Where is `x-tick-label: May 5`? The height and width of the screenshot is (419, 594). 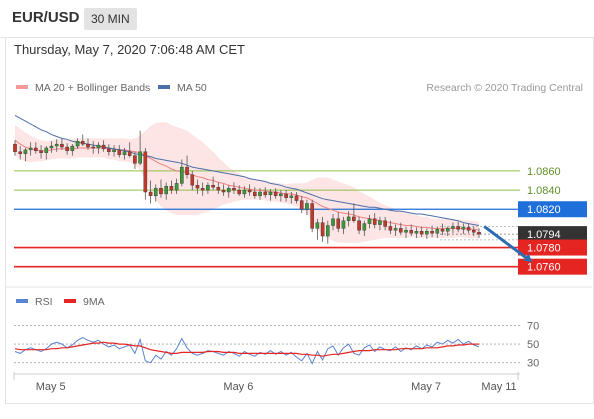 x-tick-label: May 5 is located at coordinates (51, 387).